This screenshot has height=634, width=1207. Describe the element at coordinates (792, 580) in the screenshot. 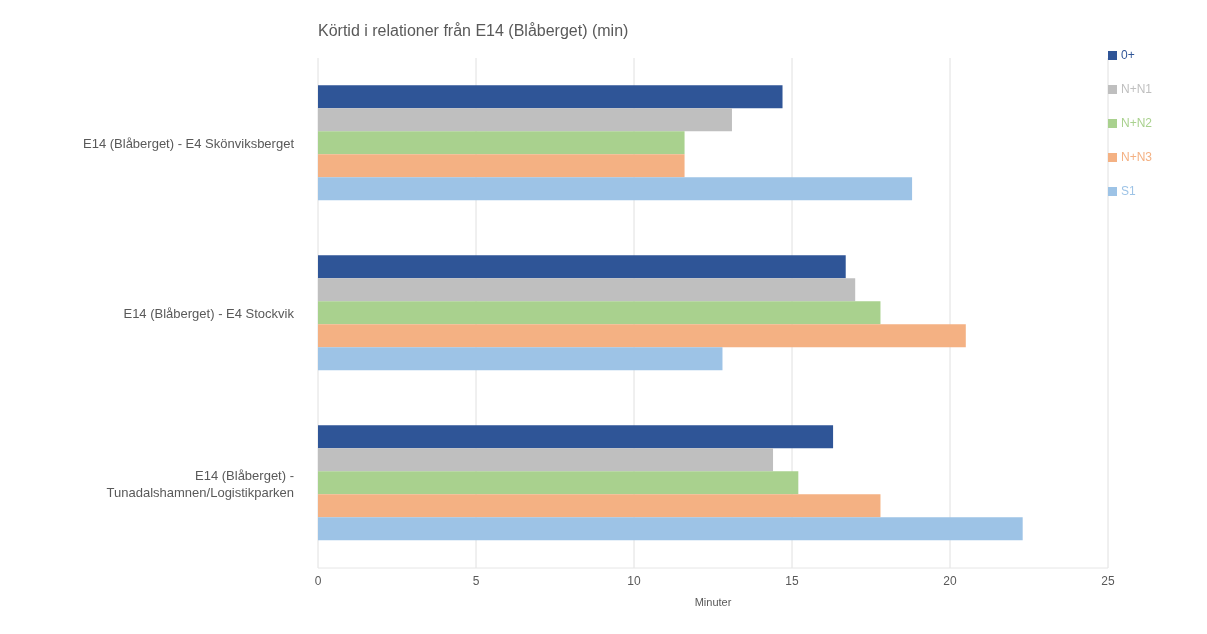

I see `x-tick-label: 15` at that location.